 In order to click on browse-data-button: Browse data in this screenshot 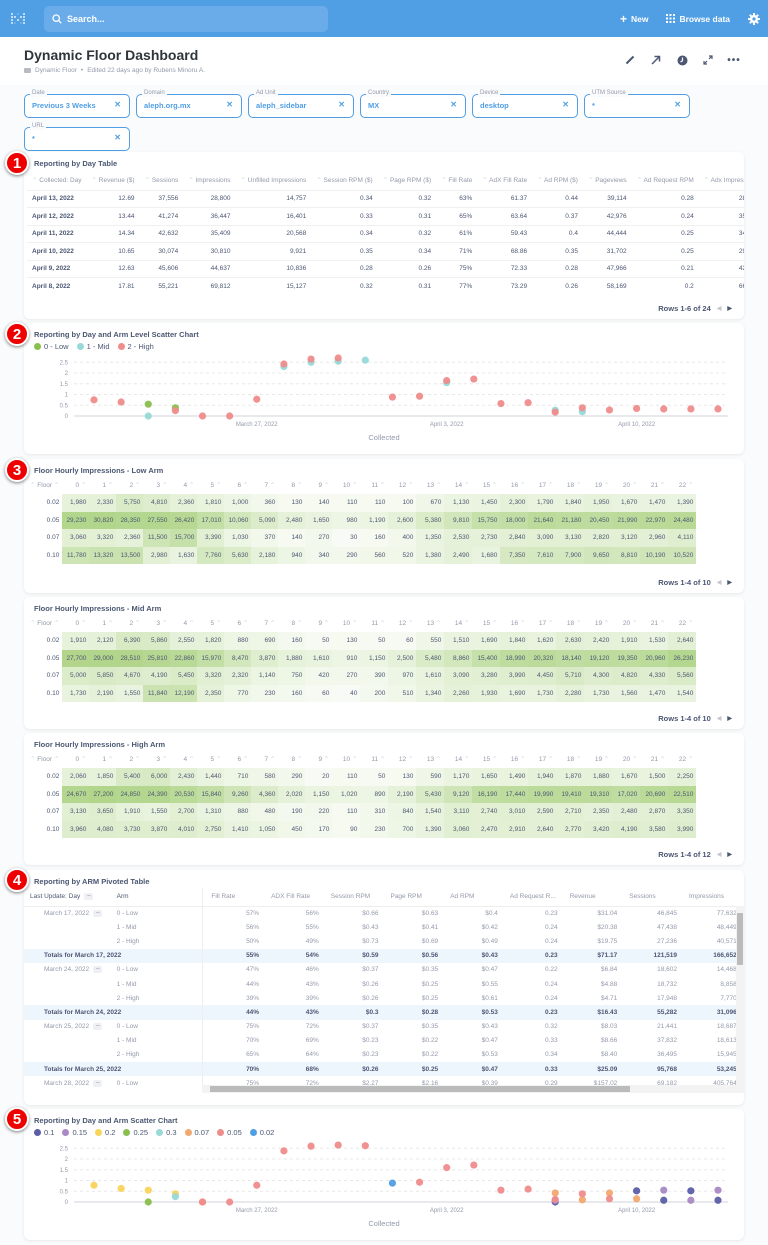, I will do `click(698, 19)`.